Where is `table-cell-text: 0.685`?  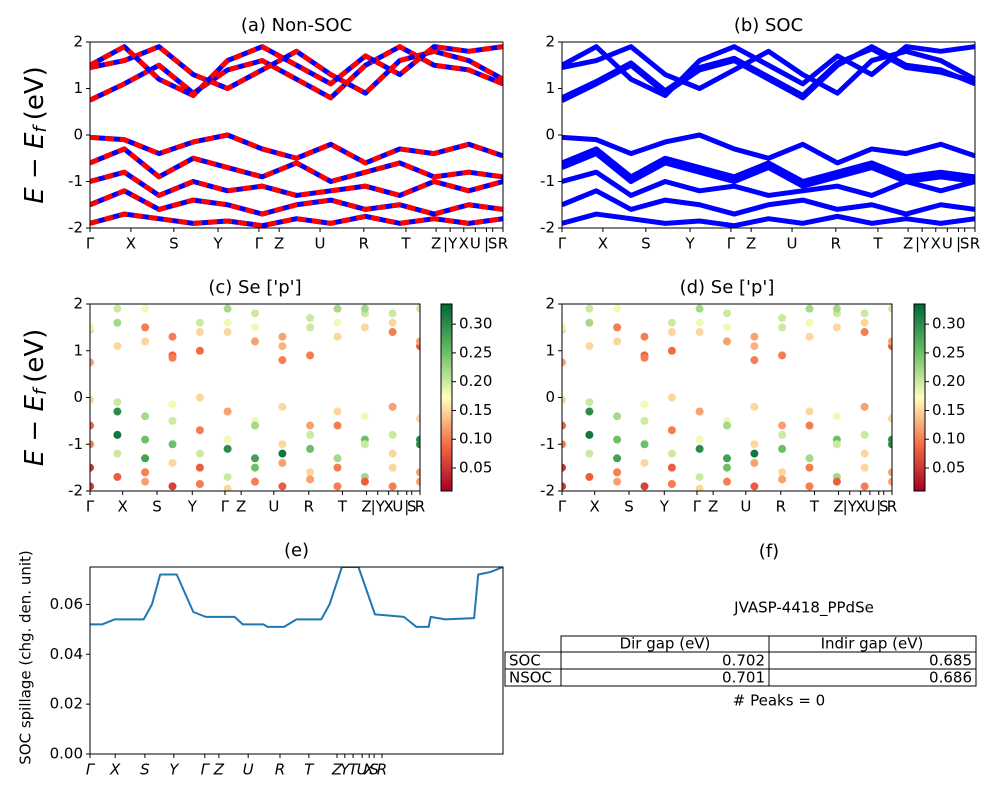 table-cell-text: 0.685 is located at coordinates (950, 661).